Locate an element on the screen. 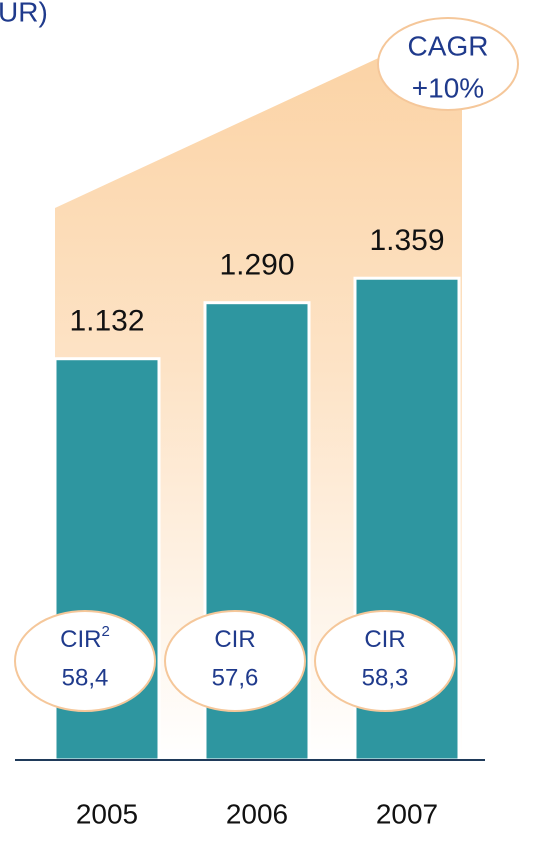 The height and width of the screenshot is (859, 533). cir-footnote: 2 is located at coordinates (106, 631).